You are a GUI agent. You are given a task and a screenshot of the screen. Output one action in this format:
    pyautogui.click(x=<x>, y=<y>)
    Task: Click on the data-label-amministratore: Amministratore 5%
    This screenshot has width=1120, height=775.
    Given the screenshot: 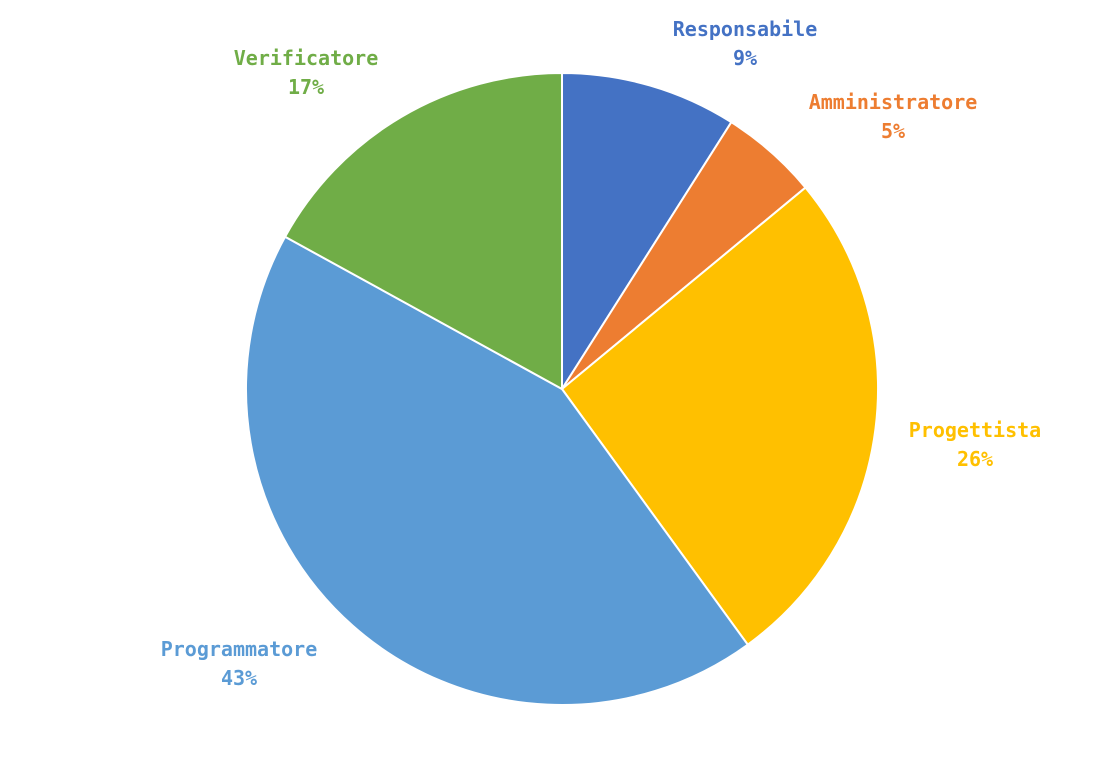 What is the action you would take?
    pyautogui.click(x=893, y=116)
    